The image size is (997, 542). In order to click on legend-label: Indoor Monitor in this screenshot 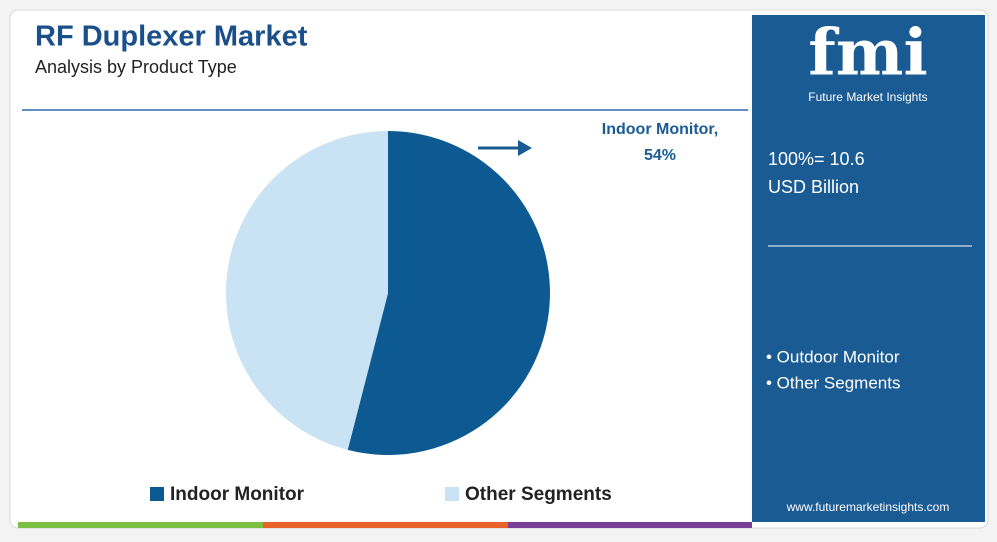, I will do `click(237, 494)`.